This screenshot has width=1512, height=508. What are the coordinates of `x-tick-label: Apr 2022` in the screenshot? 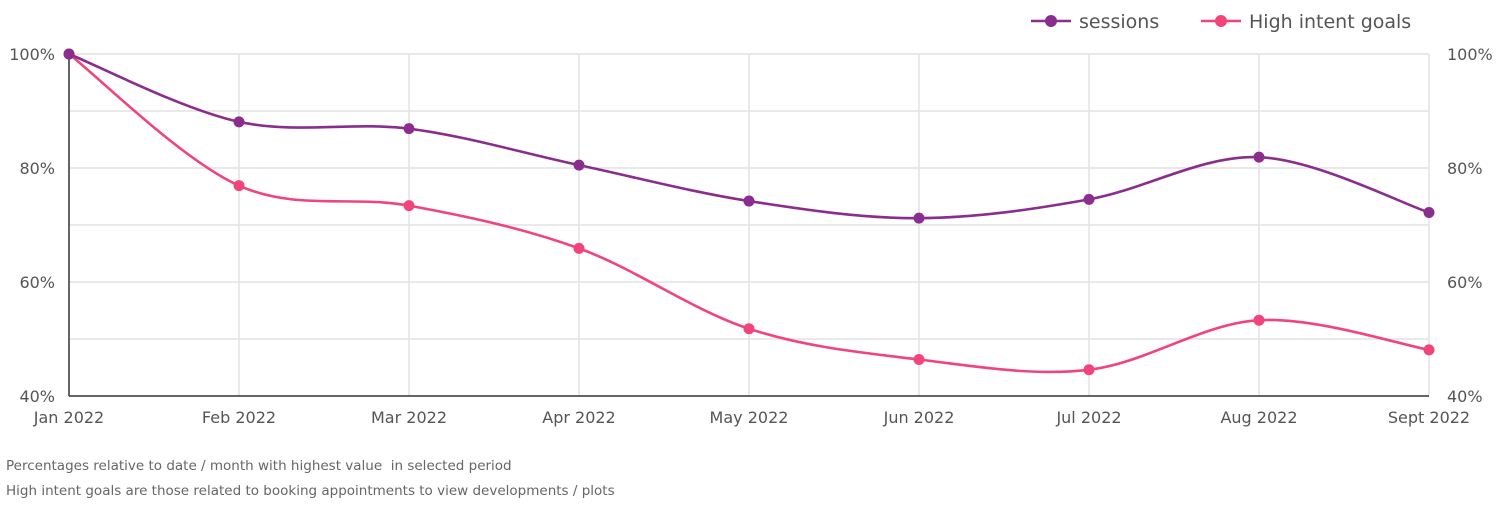 It's located at (578, 417).